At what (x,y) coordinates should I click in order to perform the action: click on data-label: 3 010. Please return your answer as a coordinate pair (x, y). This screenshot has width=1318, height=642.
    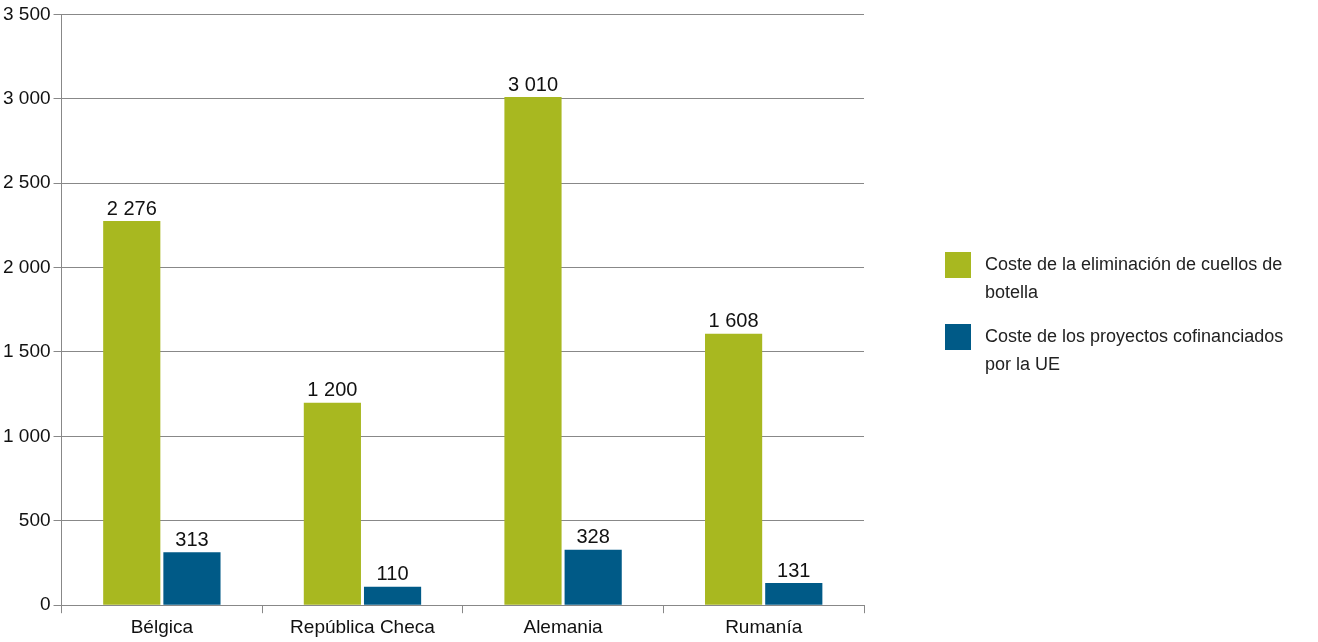
    Looking at the image, I should click on (533, 83).